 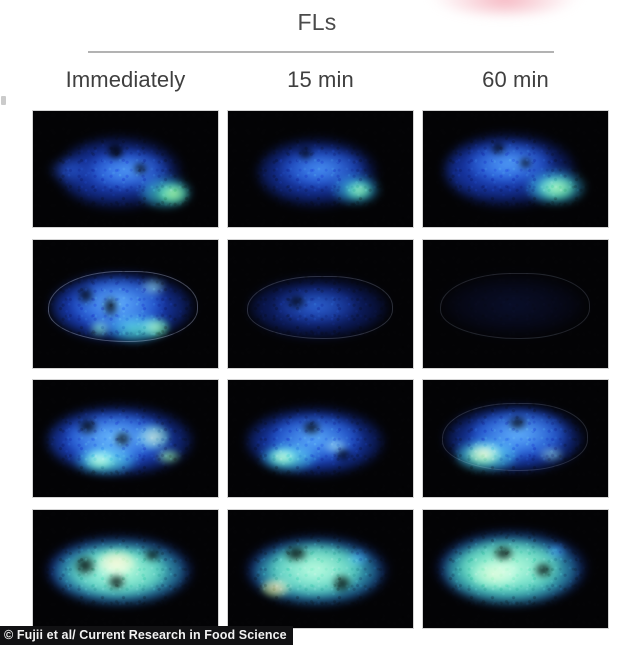 I want to click on panel-row4-15min, so click(x=320, y=569).